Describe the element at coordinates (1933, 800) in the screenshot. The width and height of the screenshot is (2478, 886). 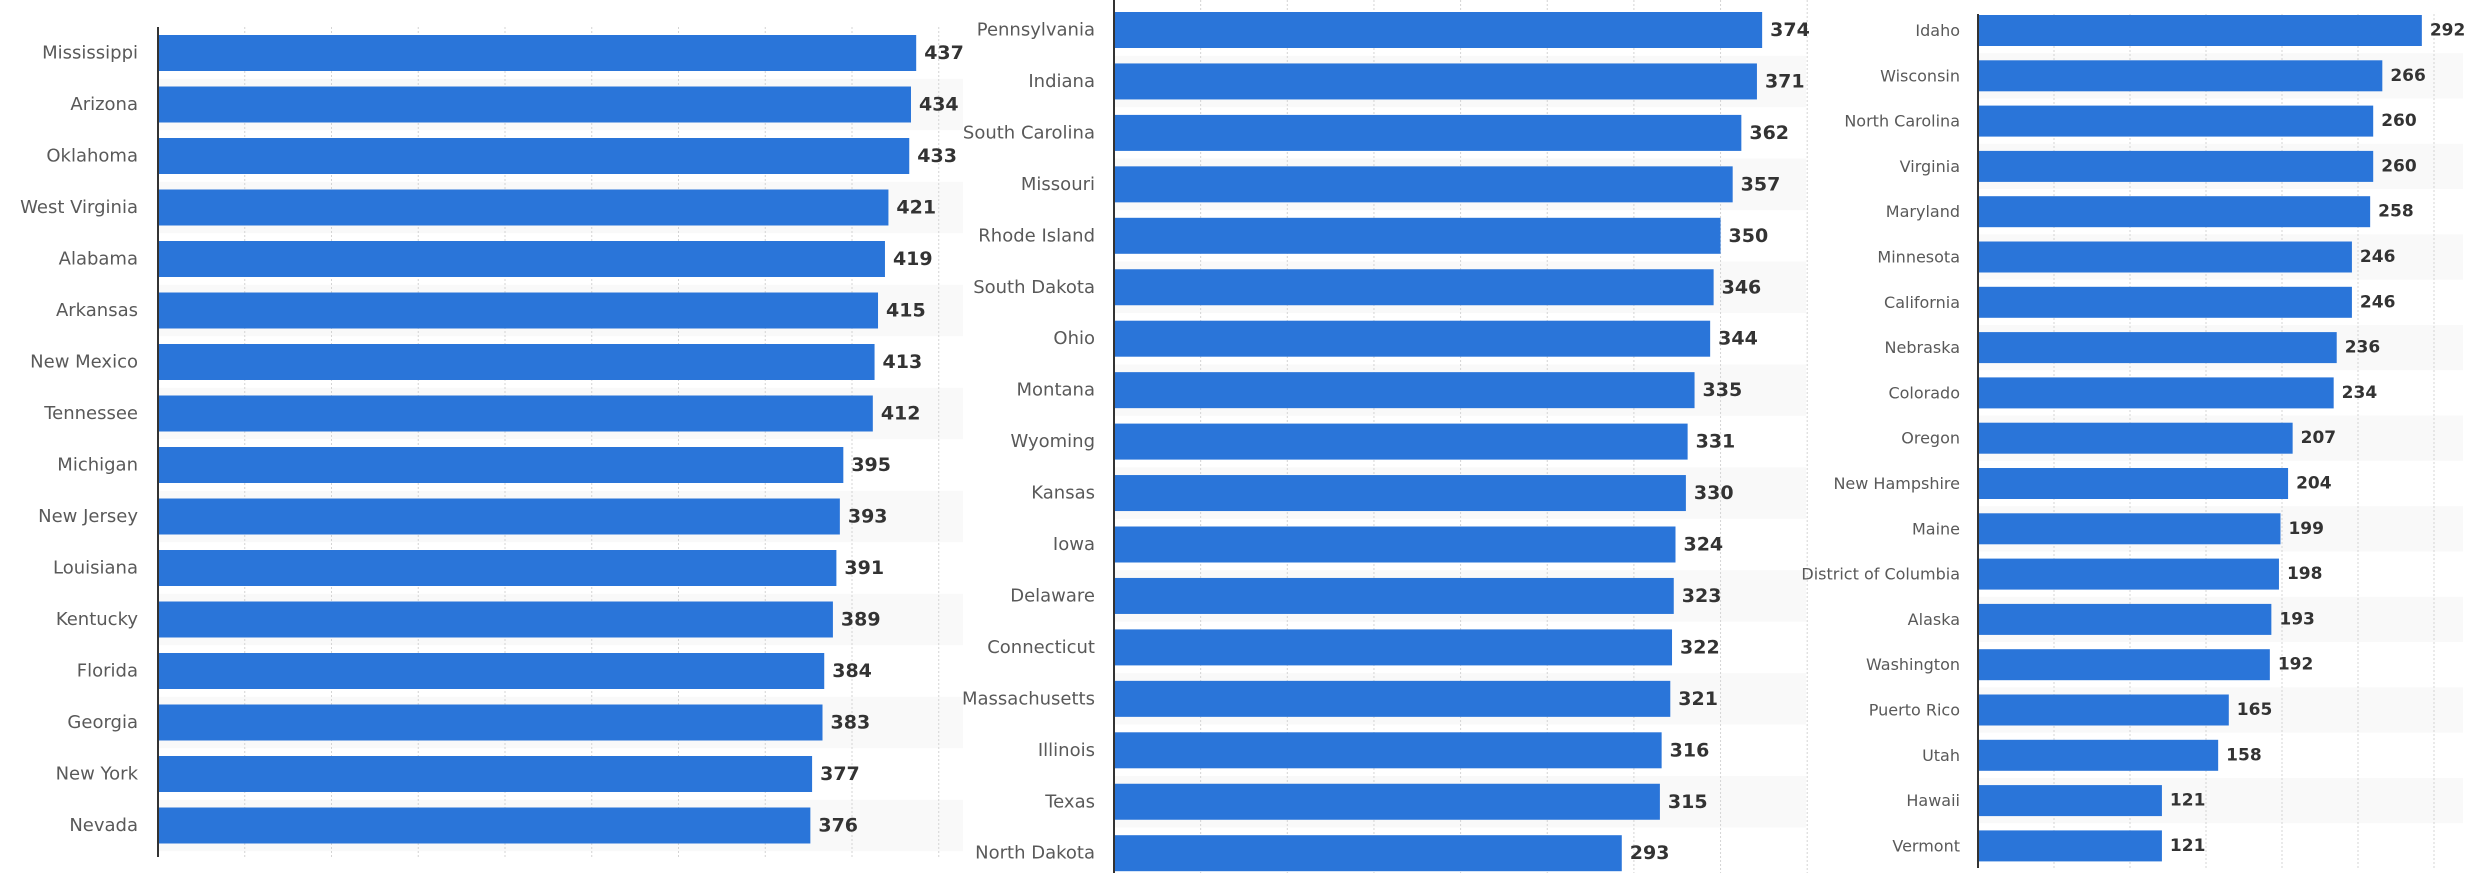
I see `category-label: Hawaii` at that location.